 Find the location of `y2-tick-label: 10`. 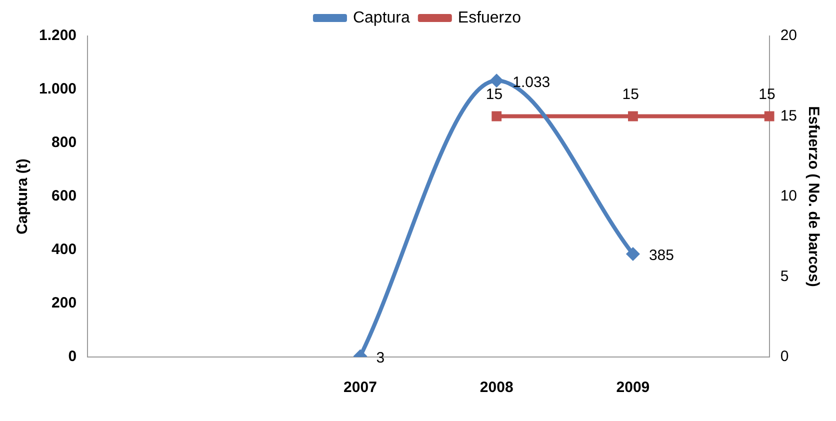

y2-tick-label: 10 is located at coordinates (789, 196).